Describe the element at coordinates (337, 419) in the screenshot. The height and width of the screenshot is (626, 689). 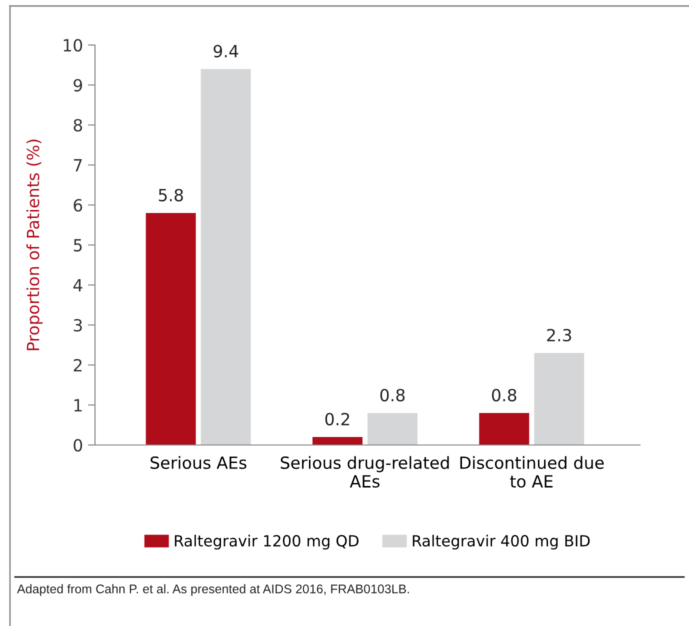
I see `data-label: 0.2` at that location.